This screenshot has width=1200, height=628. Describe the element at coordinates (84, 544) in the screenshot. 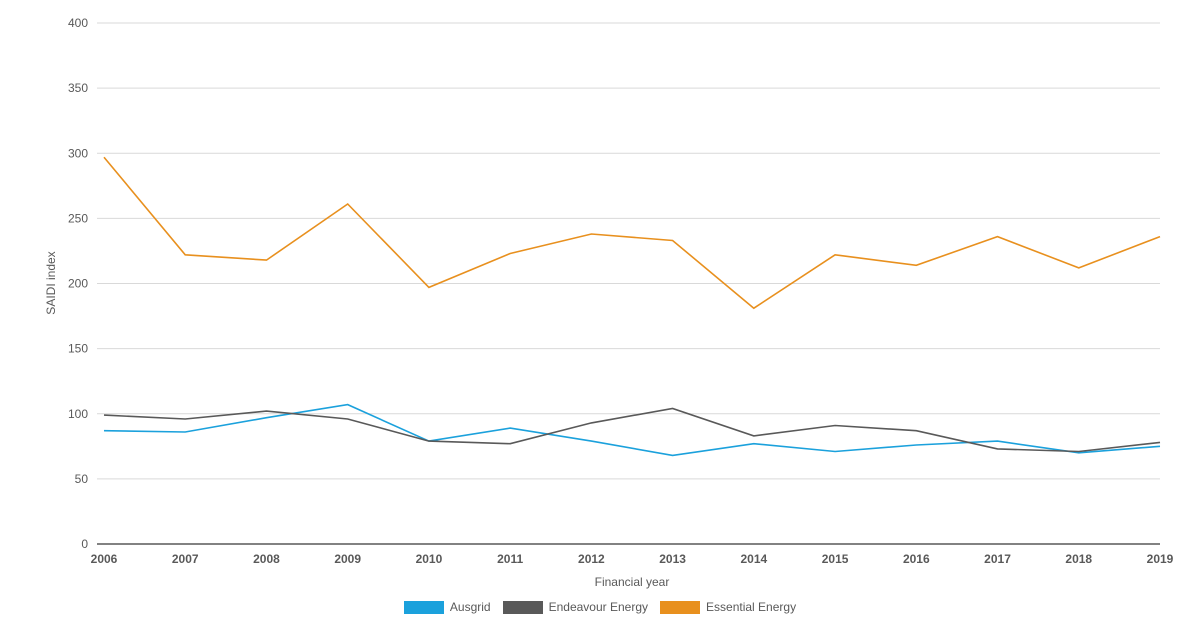

I see `y-tick-label: 0` at that location.